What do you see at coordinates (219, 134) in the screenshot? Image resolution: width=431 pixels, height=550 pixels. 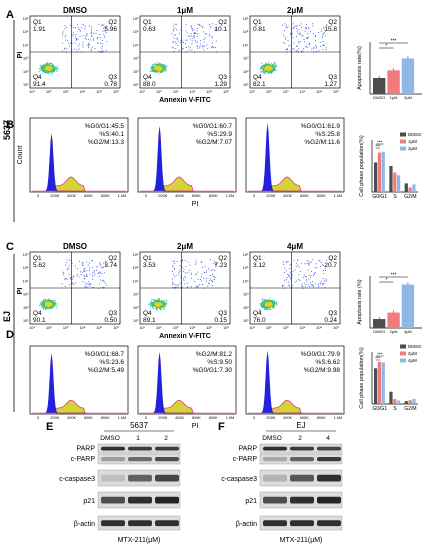 I see `cycle-stat-2: %S:29.9` at bounding box center [219, 134].